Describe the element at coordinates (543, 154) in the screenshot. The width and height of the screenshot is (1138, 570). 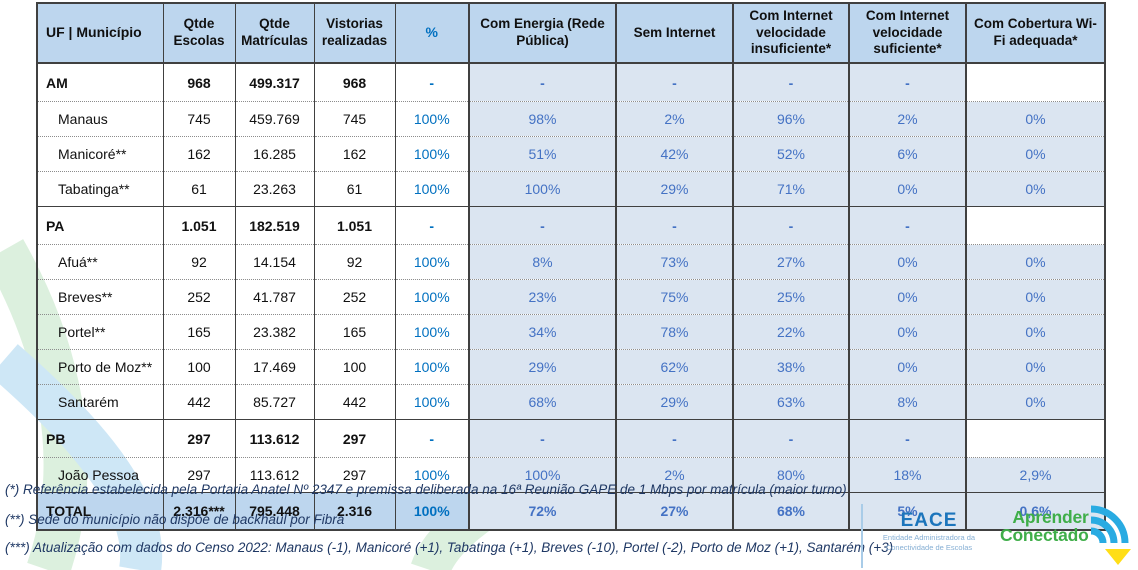
I see `cell: 51%` at that location.